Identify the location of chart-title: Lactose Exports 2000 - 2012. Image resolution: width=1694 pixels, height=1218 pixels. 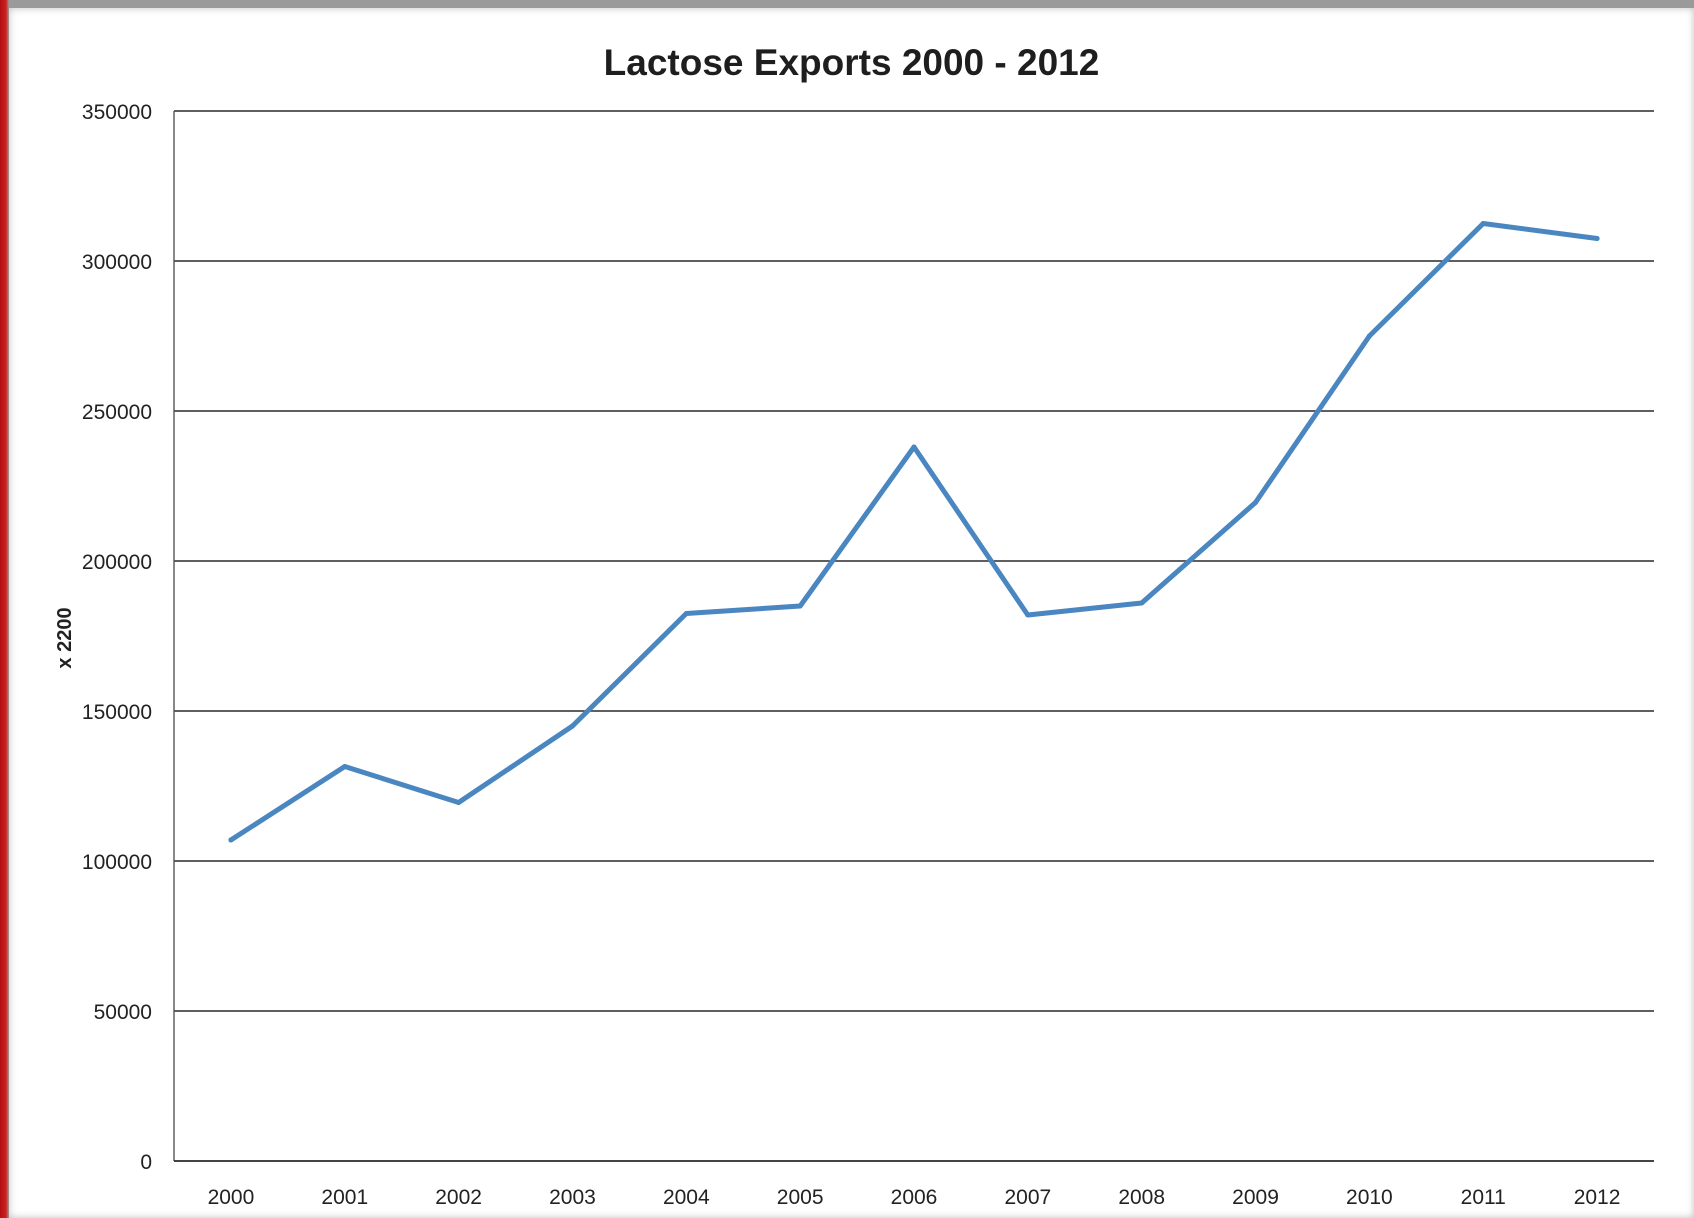
(851, 62).